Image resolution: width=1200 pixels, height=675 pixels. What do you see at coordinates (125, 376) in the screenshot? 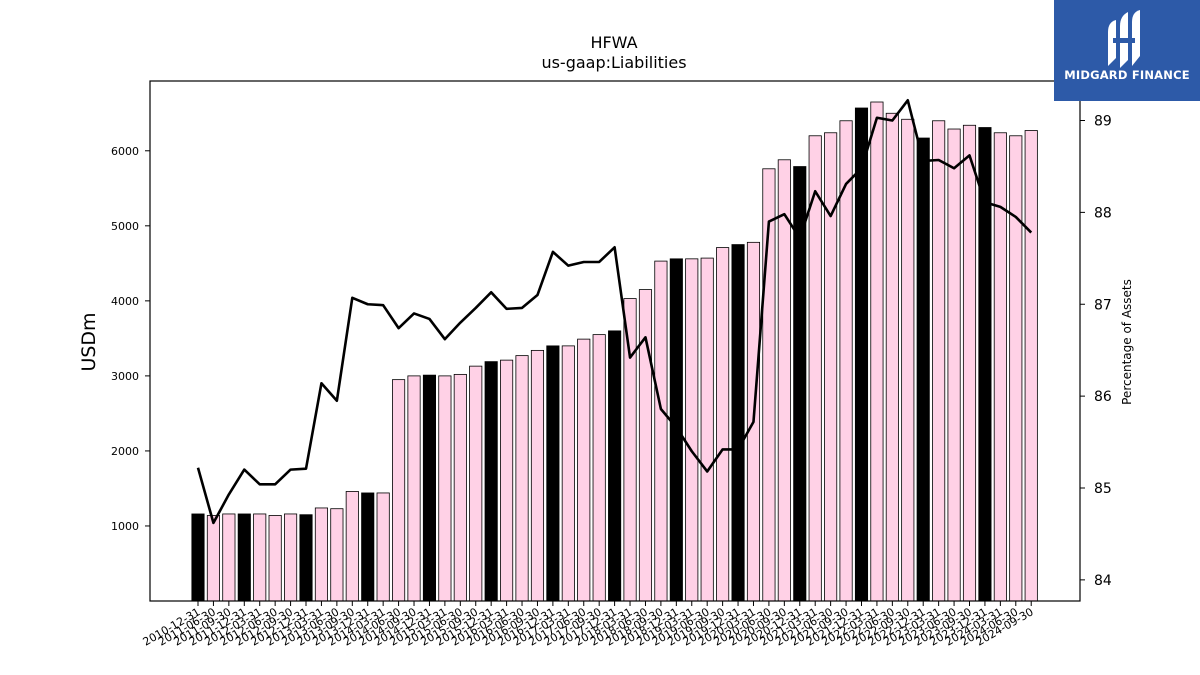
I see `y-tick-label: 3000` at bounding box center [125, 376].